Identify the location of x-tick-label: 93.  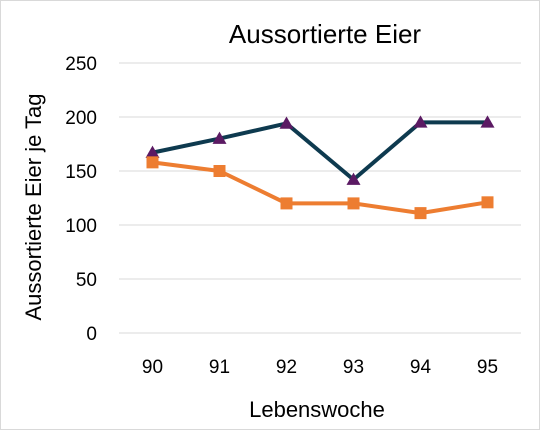
(353, 367).